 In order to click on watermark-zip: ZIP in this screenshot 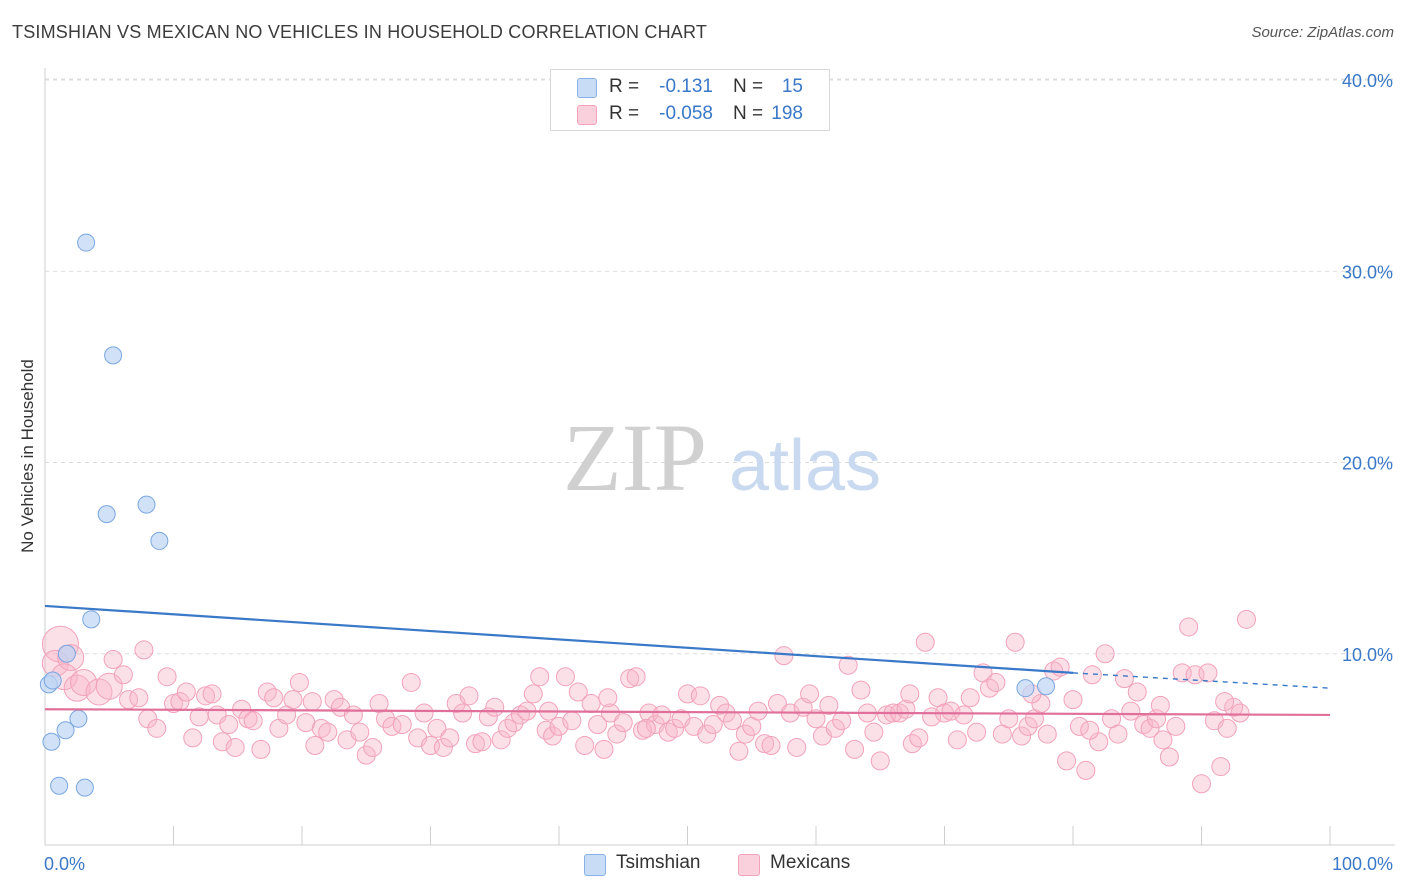, I will do `click(635, 457)`.